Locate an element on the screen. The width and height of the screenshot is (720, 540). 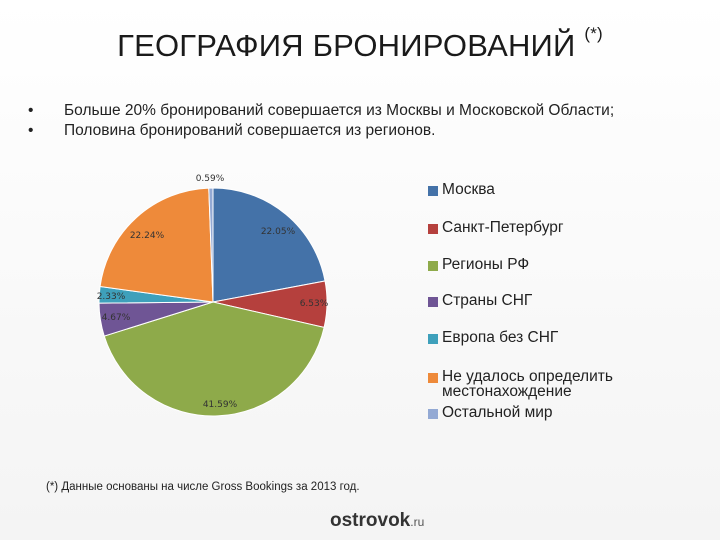
data-label: 22.24% is located at coordinates (147, 236).